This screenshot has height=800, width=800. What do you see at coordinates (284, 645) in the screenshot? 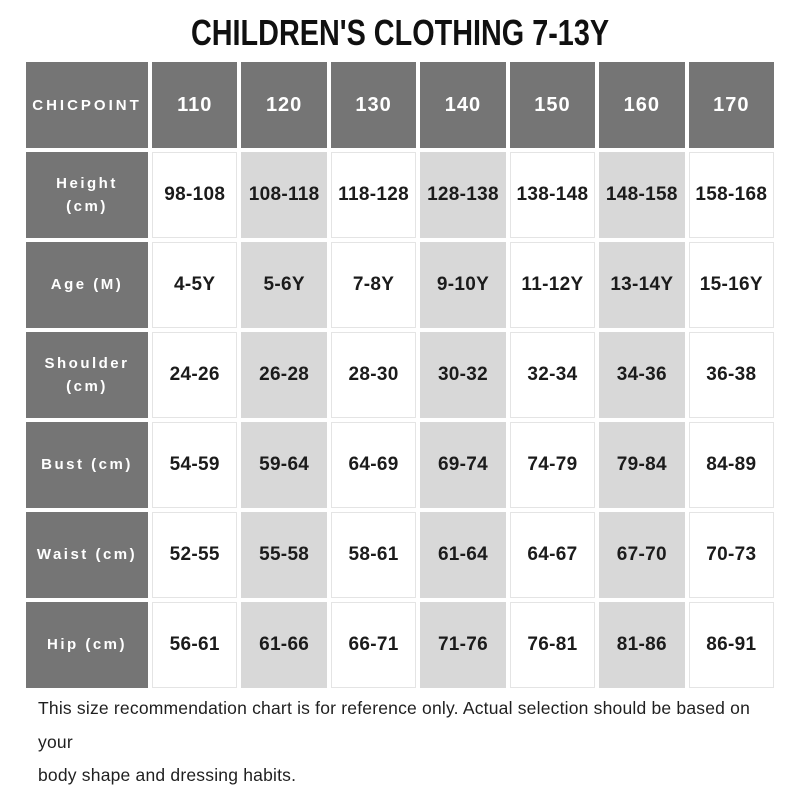
I see `table-cell: 61-66` at bounding box center [284, 645].